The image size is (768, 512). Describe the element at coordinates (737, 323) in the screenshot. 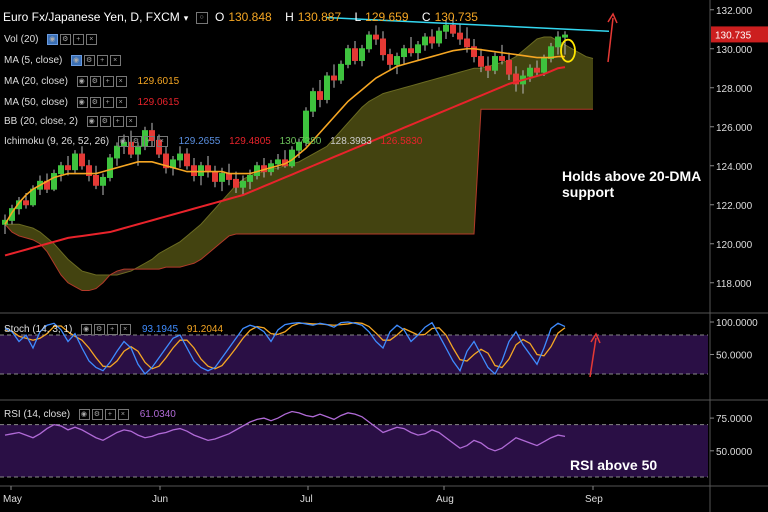

I see `stoch-tick-label: 100.0000` at that location.